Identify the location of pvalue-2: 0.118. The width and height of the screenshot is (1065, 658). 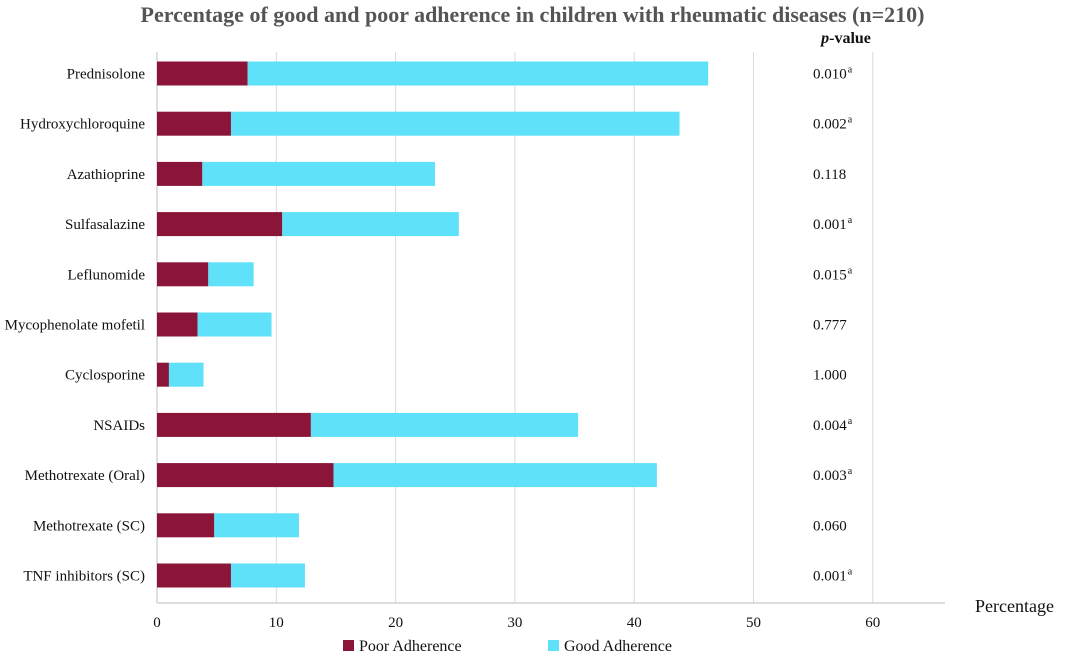
(829, 175).